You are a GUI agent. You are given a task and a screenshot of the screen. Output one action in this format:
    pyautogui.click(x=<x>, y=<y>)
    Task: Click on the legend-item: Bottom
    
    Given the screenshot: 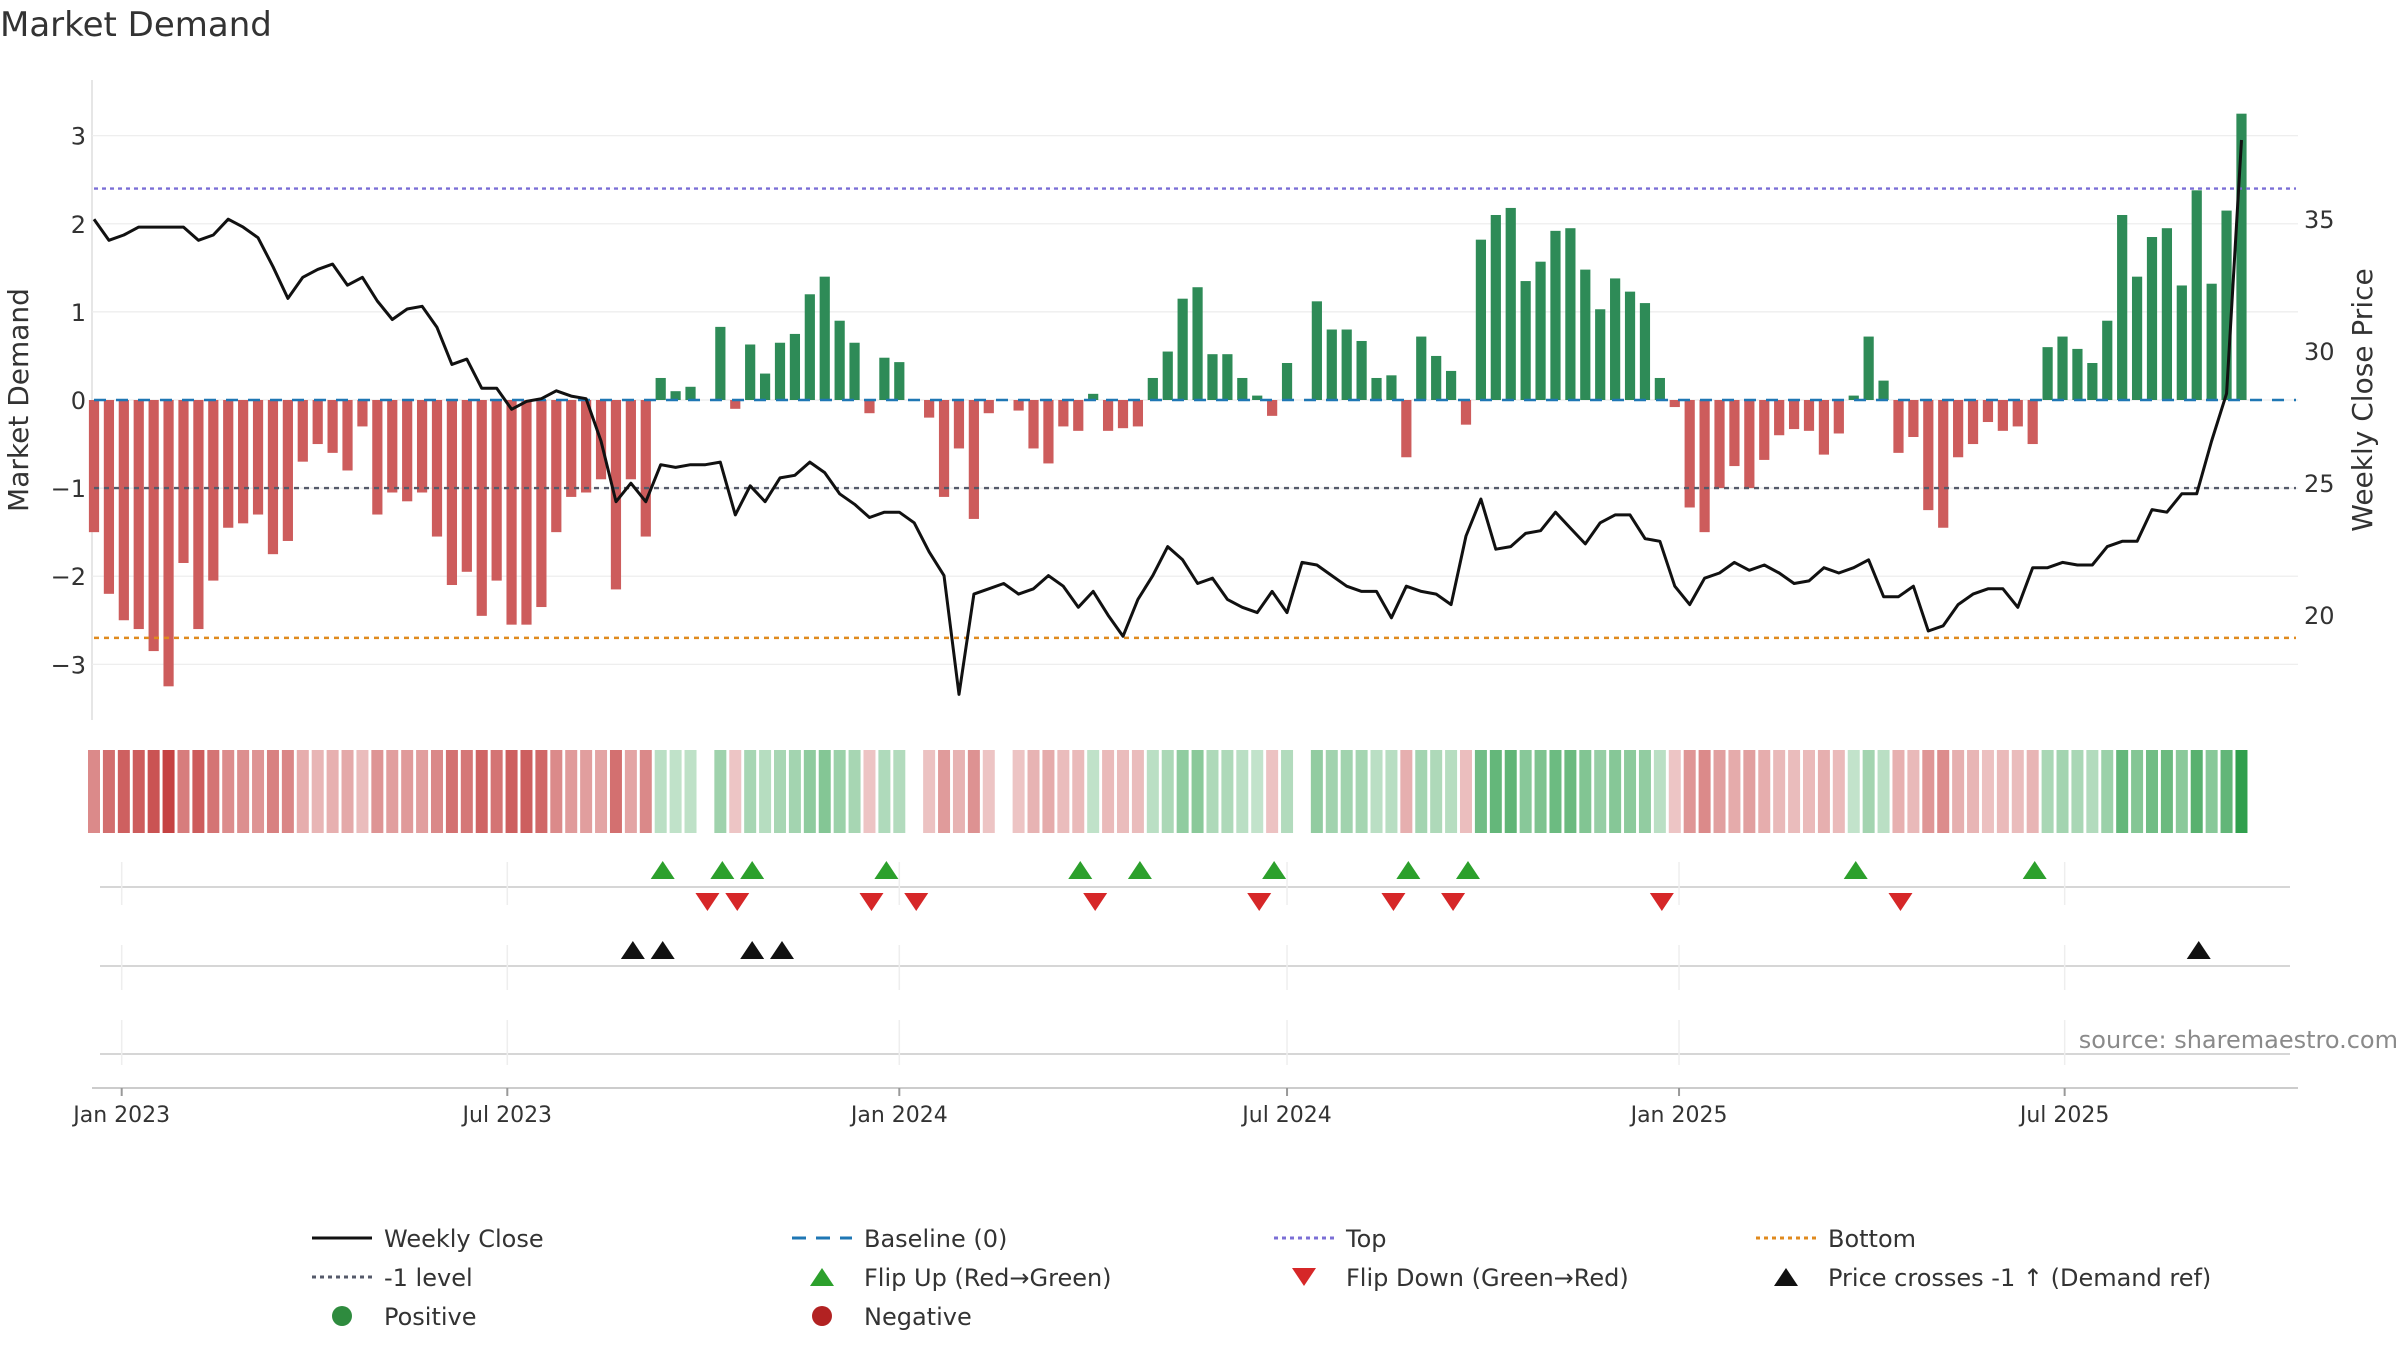 What is the action you would take?
    pyautogui.click(x=1836, y=1239)
    